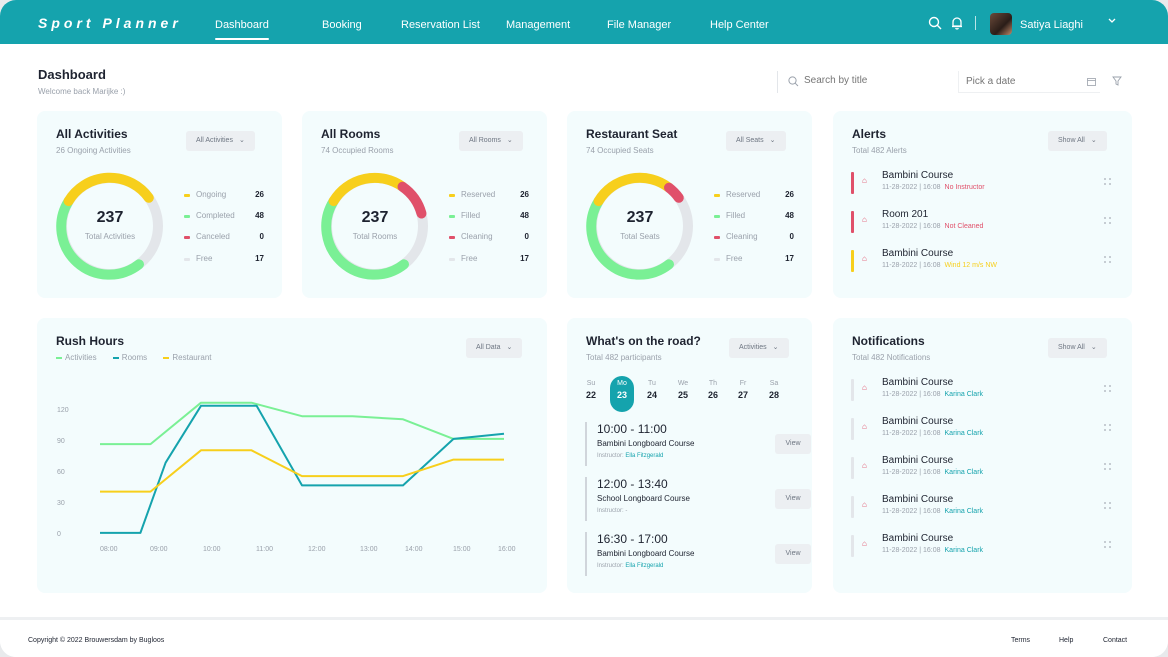  Describe the element at coordinates (259, 194) in the screenshot. I see `legend-value: 26` at that location.